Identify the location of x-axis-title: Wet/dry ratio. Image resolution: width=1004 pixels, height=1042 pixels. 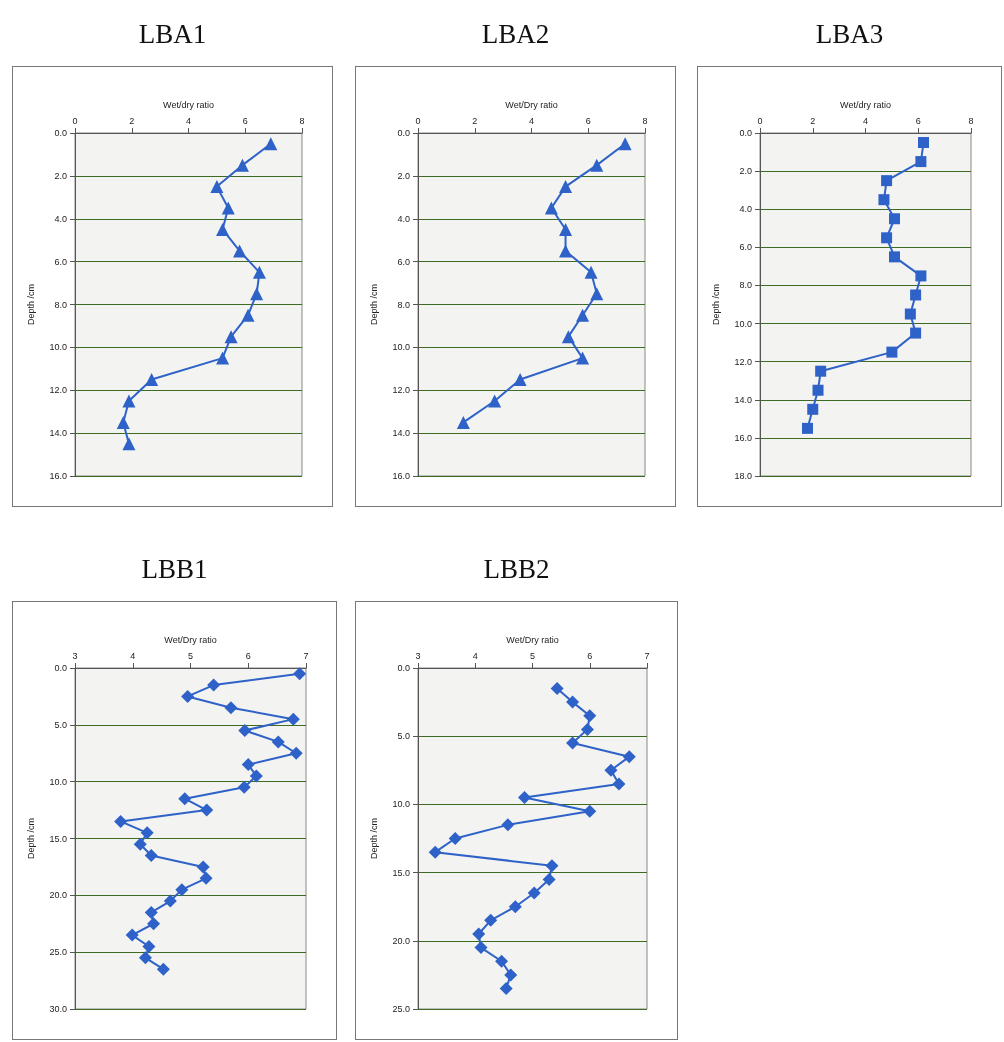
(865, 104).